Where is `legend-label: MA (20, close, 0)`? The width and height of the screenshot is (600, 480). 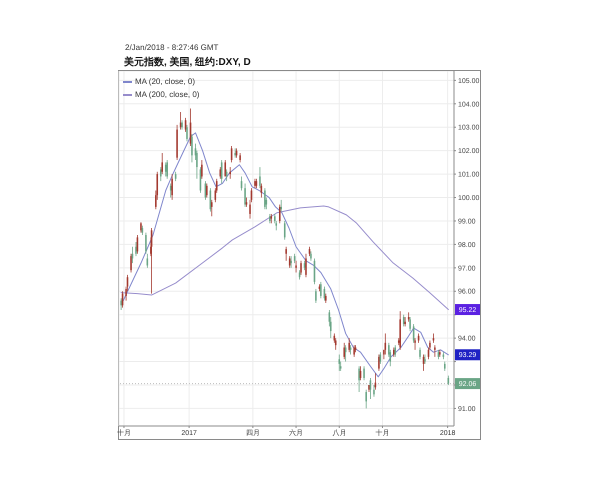
legend-label: MA (20, close, 0) is located at coordinates (165, 81).